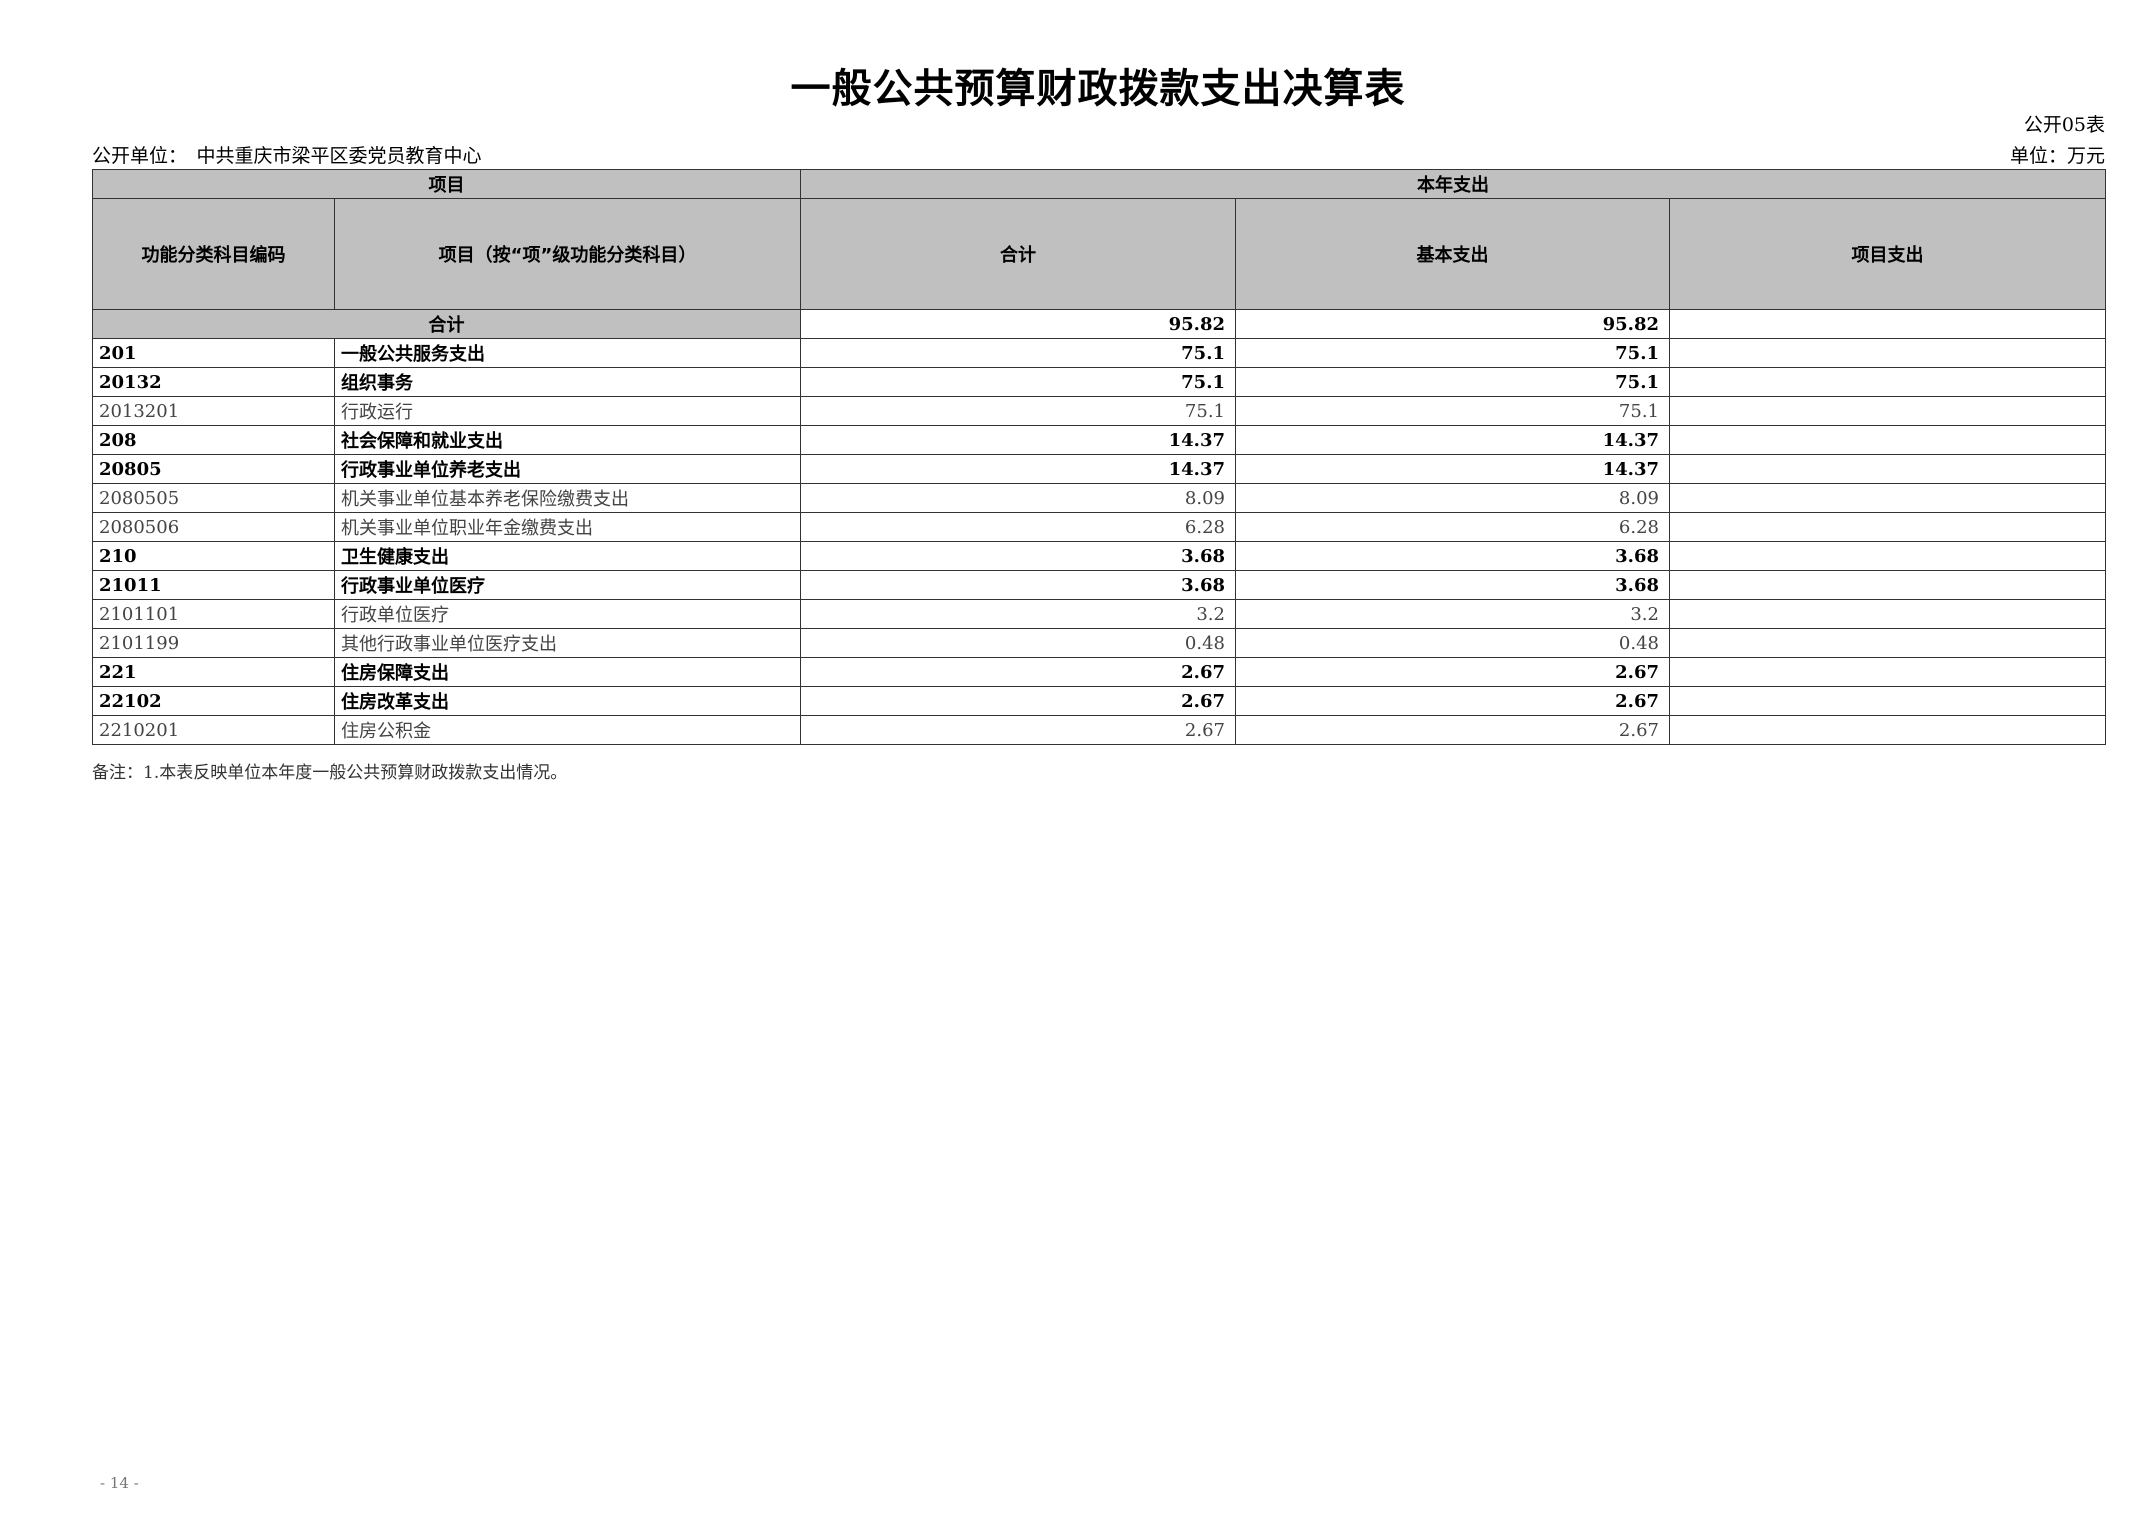 The height and width of the screenshot is (1520, 2149). I want to click on table-row: 201 一般公共服务支出 75.1 75.1, so click(1099, 353).